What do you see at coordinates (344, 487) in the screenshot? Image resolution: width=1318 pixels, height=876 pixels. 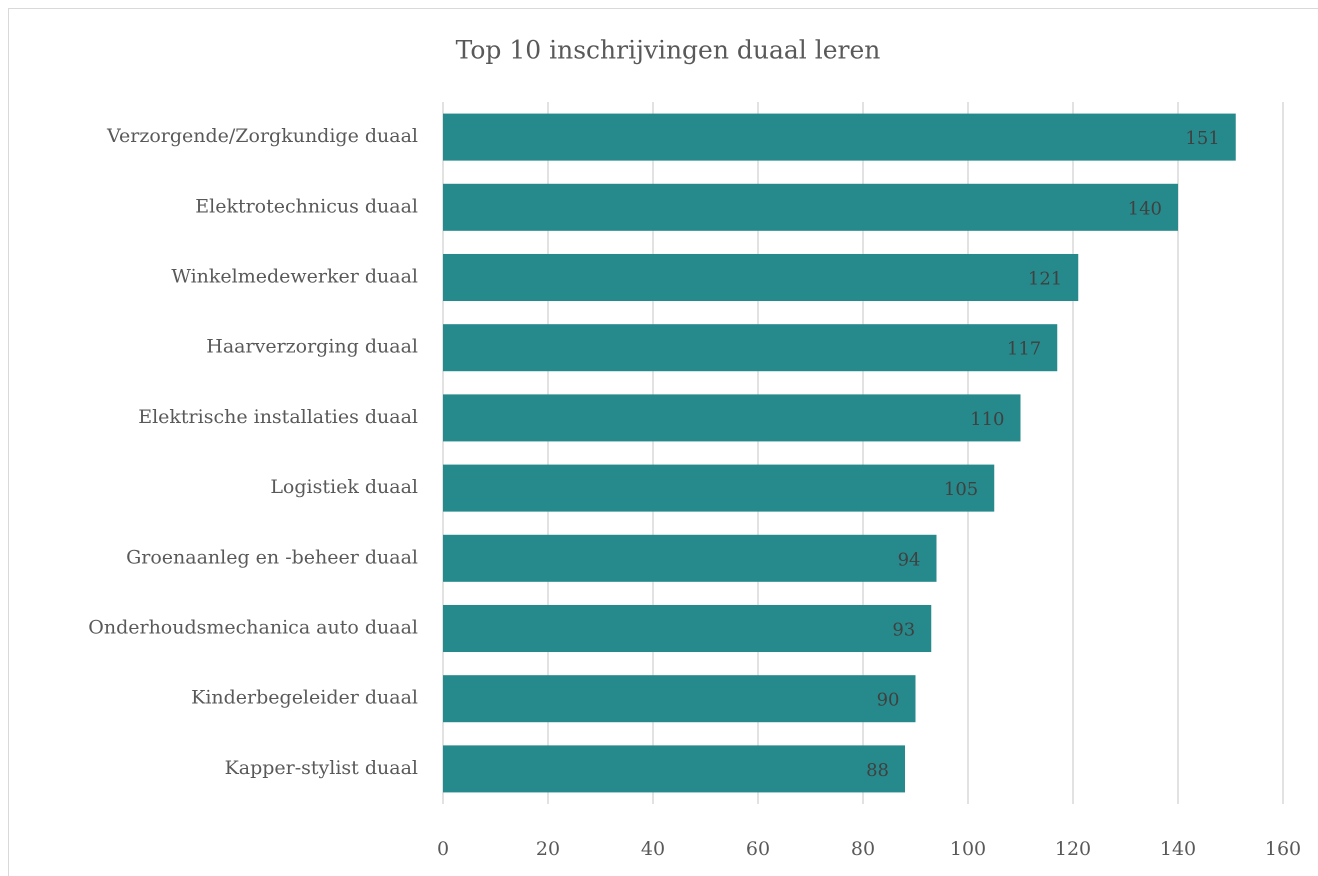 I see `y-tick-label: Logistiek duaal` at bounding box center [344, 487].